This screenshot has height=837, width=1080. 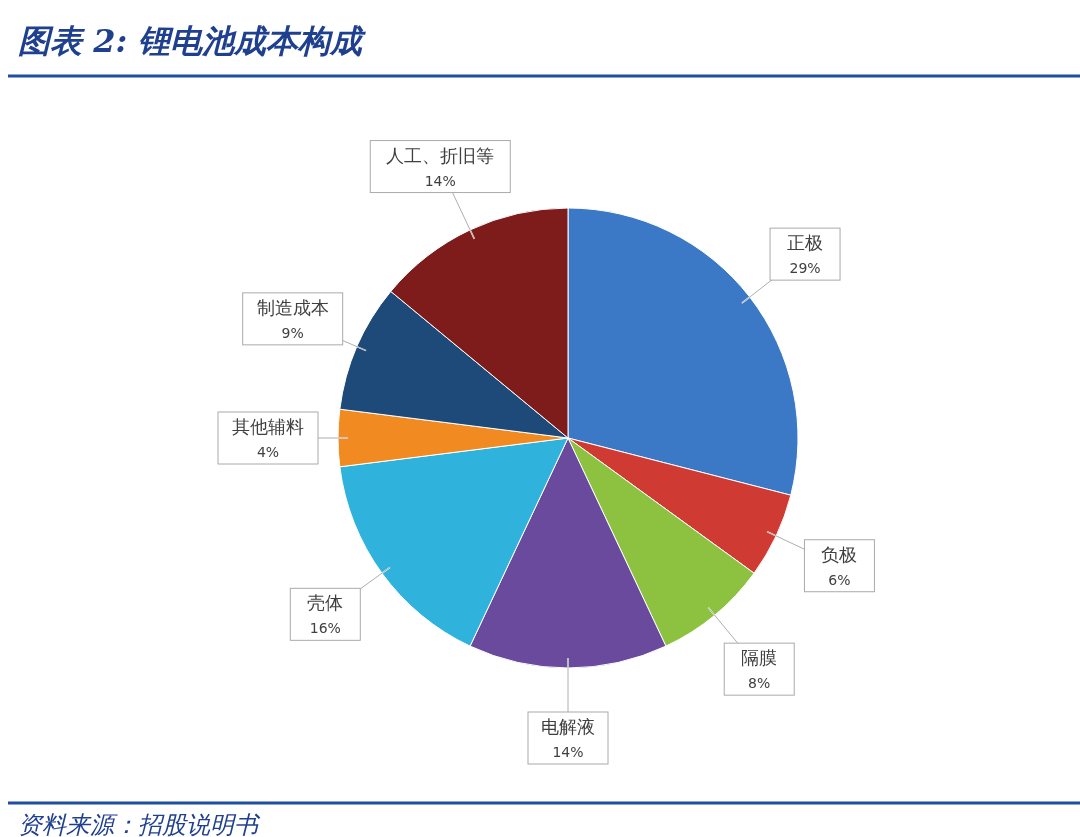 What do you see at coordinates (325, 603) in the screenshot?
I see `slice-label: 壳体` at bounding box center [325, 603].